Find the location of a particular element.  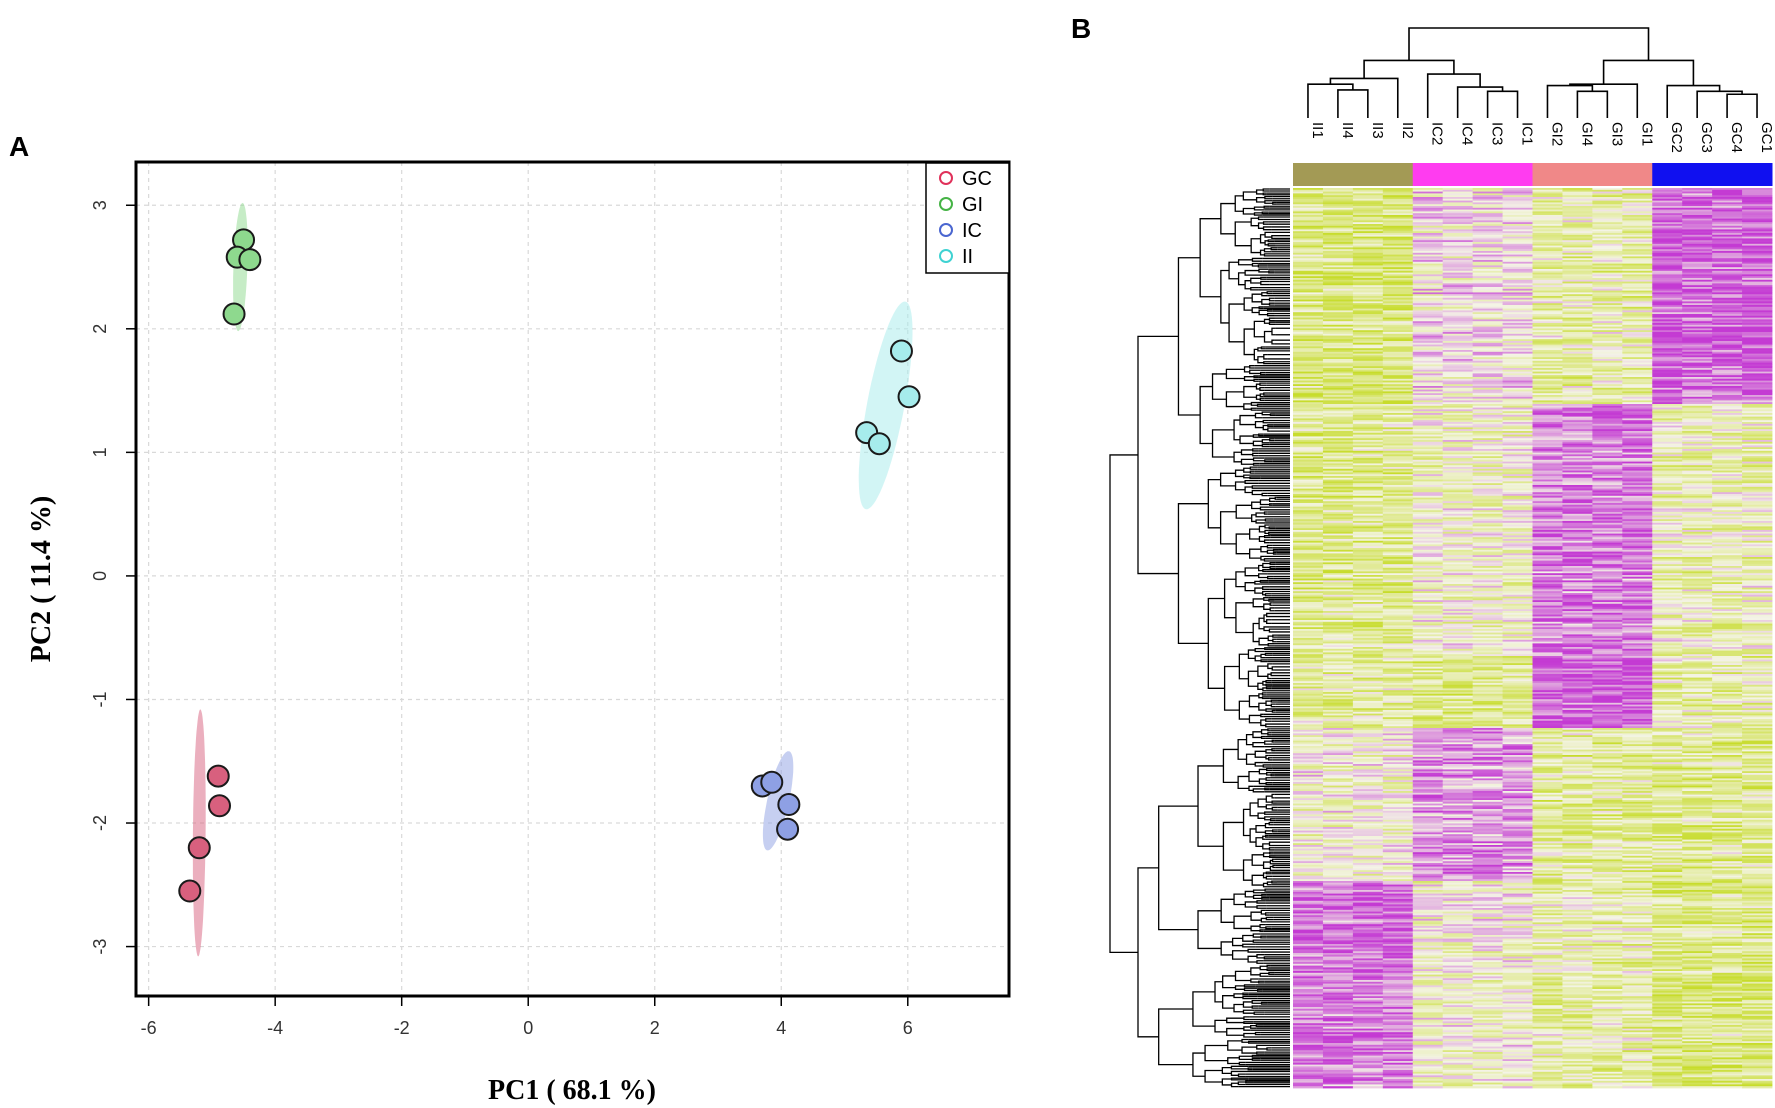

column-label-ic1: IC1 is located at coordinates (1527, 133).